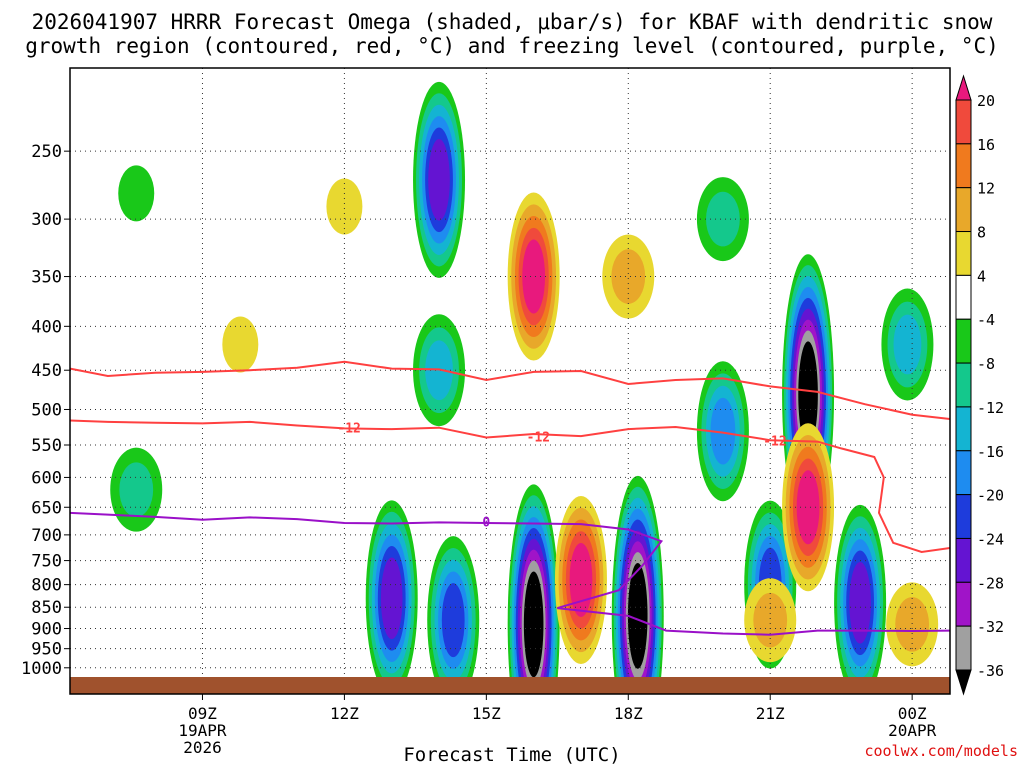  What do you see at coordinates (46, 508) in the screenshot?
I see `y-tick-label: 650` at bounding box center [46, 508].